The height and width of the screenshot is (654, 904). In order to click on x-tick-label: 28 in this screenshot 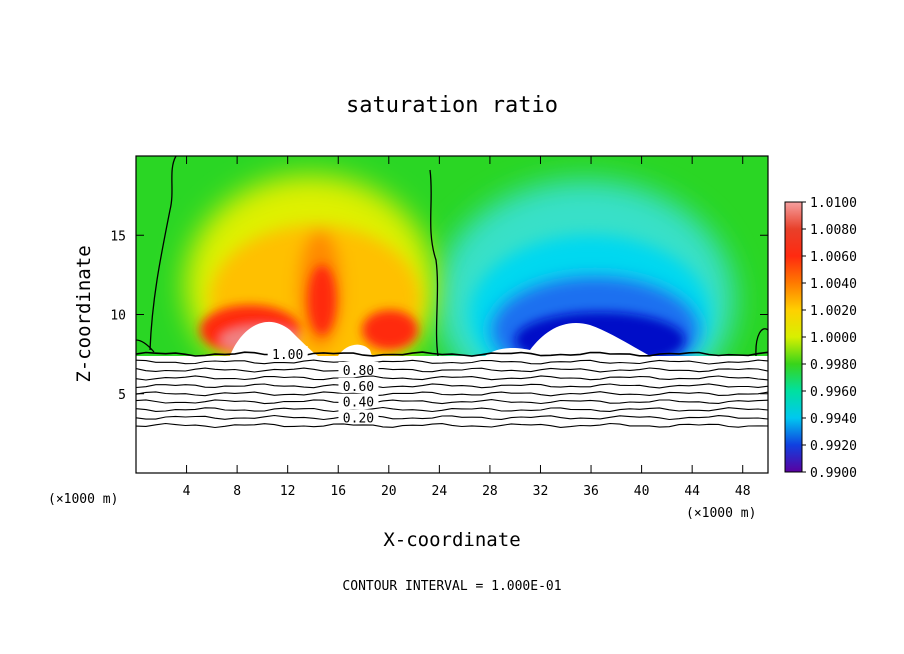, I will do `click(490, 491)`.